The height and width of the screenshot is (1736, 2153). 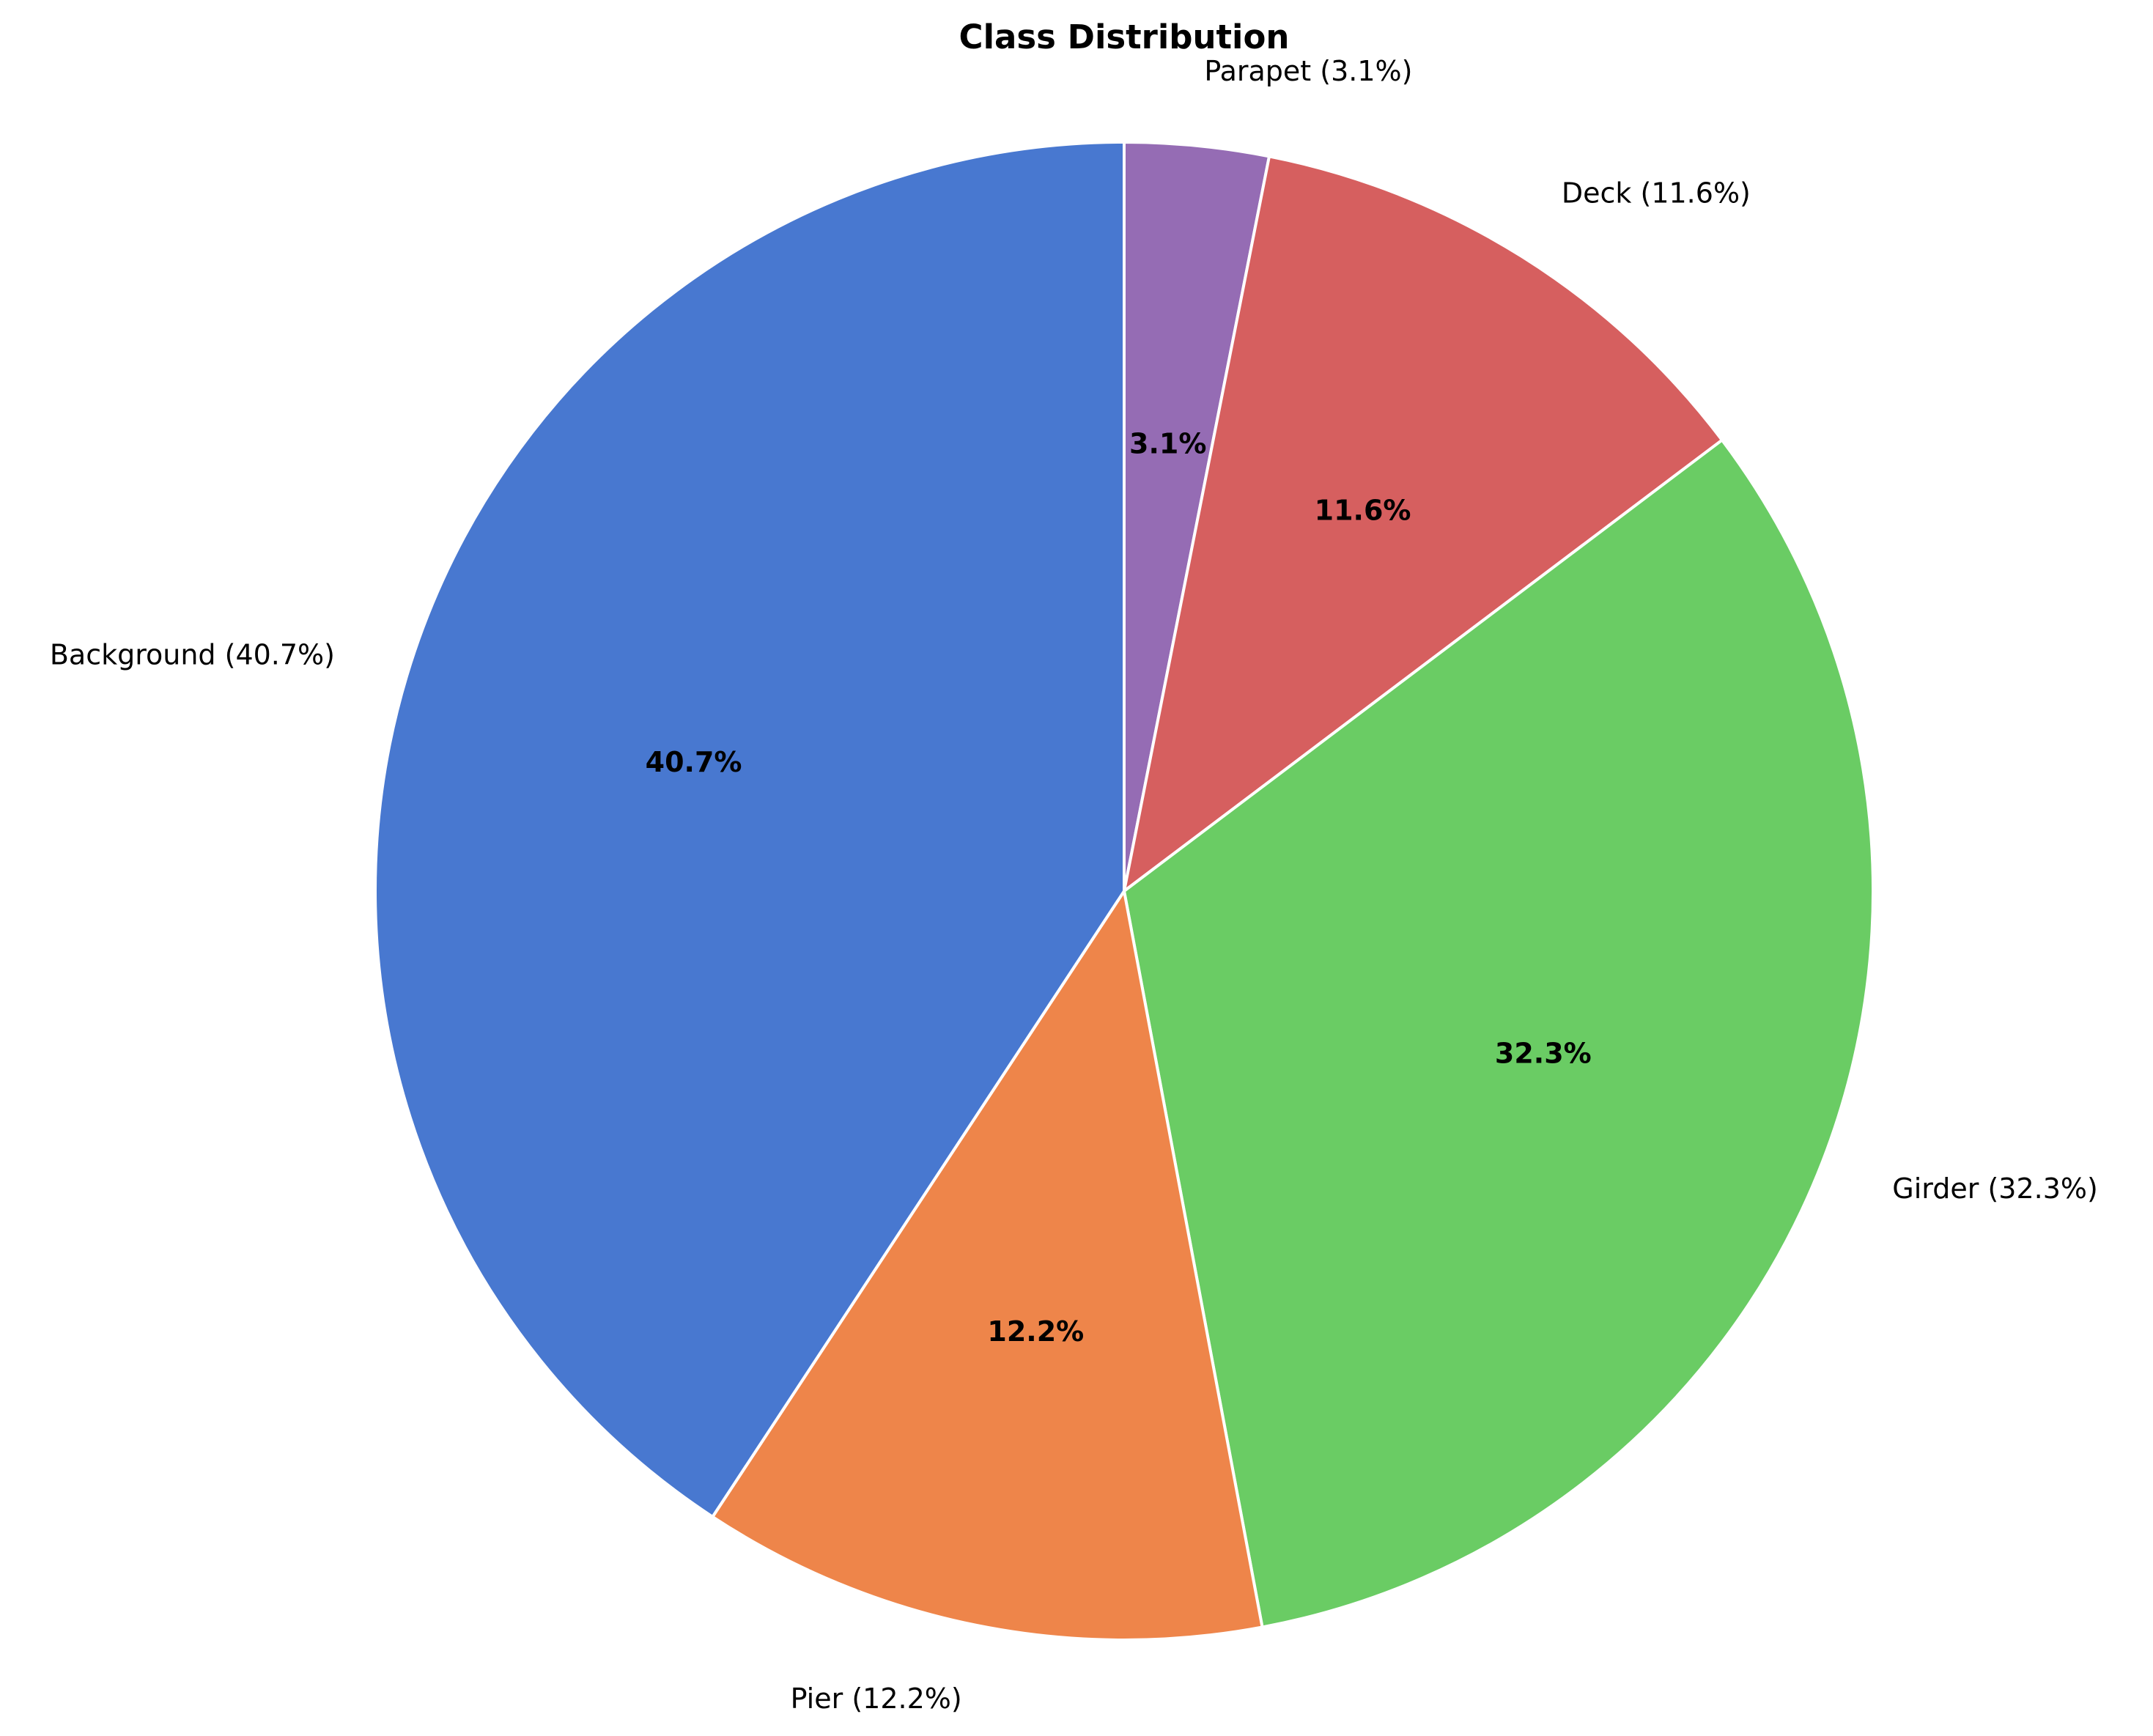 I want to click on slice-percent-deck: 11.6%, so click(x=1363, y=510).